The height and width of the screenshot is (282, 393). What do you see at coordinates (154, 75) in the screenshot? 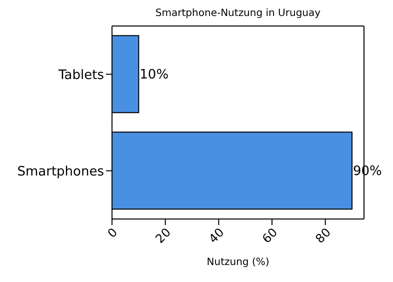
I see `data-label: 10%` at bounding box center [154, 75].